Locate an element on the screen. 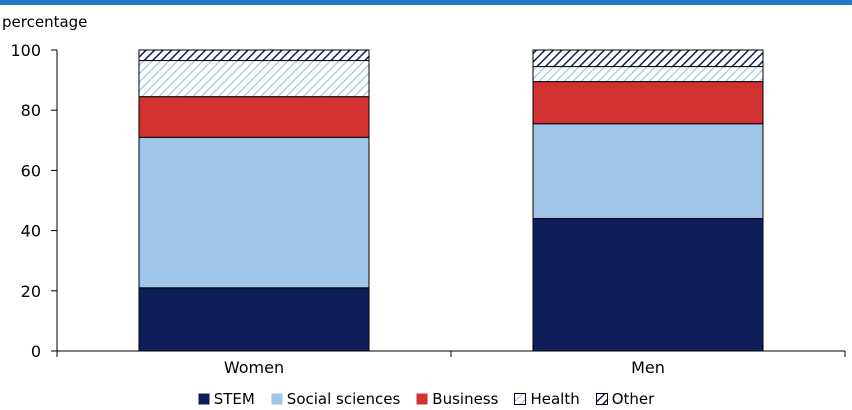 The image size is (852, 410). y-tick-label: 60 is located at coordinates (31, 170).